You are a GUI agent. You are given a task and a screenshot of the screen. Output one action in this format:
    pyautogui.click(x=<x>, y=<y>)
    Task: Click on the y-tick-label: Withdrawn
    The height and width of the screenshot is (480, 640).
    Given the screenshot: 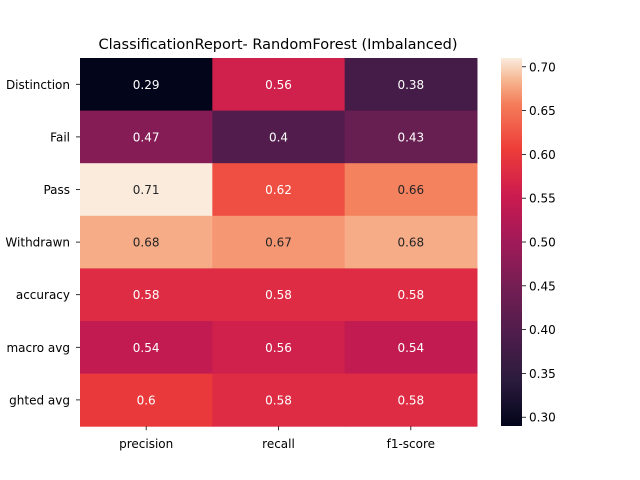 What is the action you would take?
    pyautogui.click(x=37, y=243)
    